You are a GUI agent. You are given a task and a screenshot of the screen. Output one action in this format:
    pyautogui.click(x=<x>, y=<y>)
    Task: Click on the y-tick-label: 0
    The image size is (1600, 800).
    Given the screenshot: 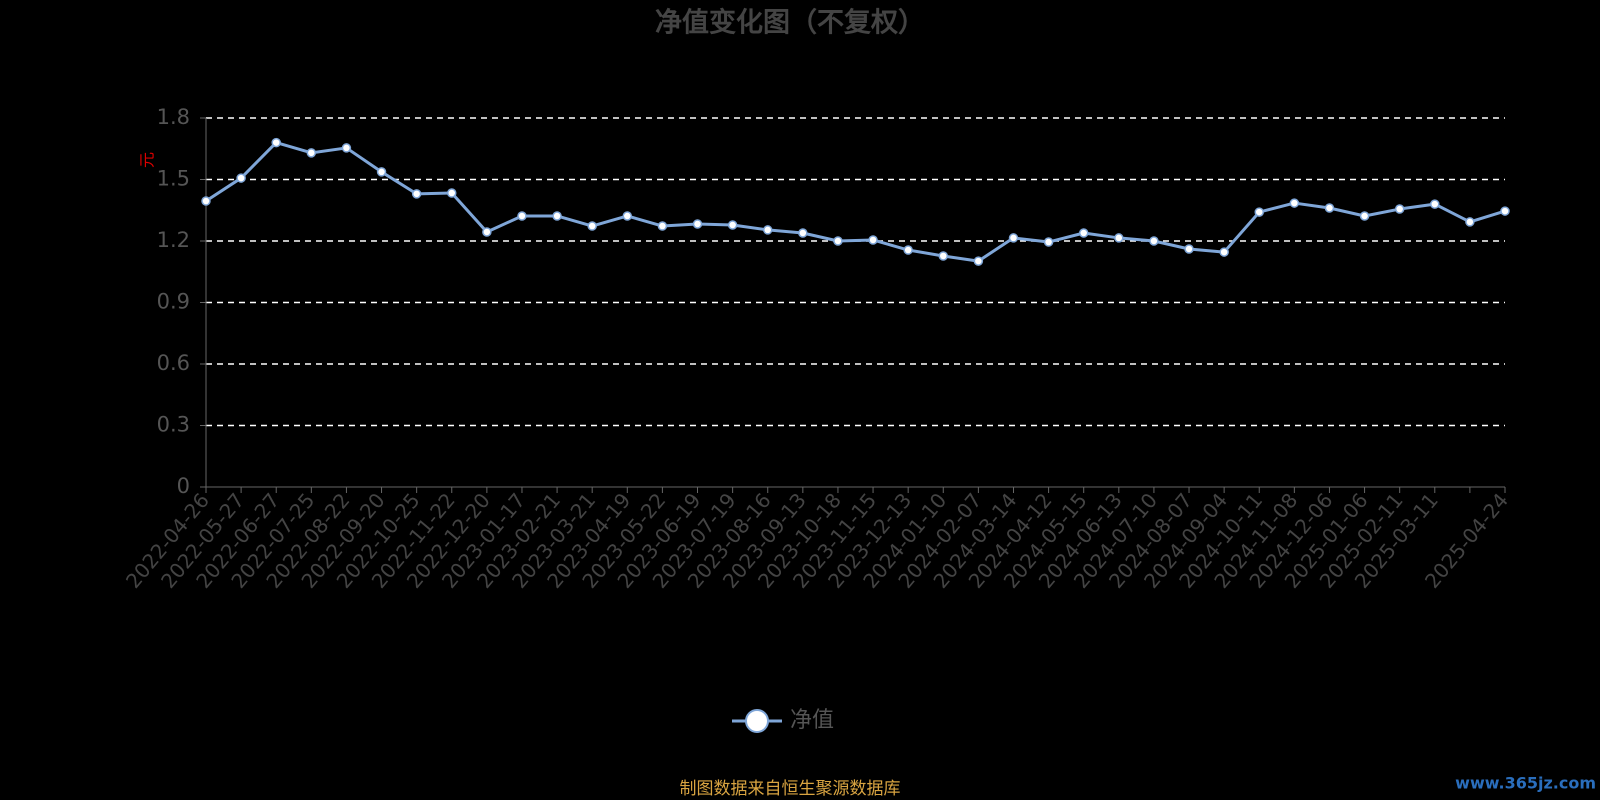 What is the action you would take?
    pyautogui.click(x=183, y=486)
    